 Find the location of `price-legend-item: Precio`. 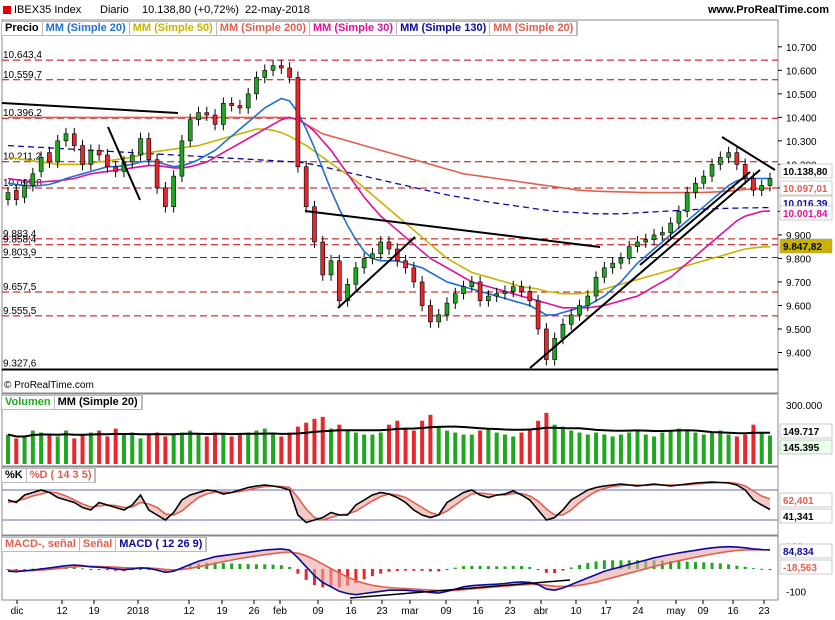

price-legend-item: Precio is located at coordinates (22, 28).